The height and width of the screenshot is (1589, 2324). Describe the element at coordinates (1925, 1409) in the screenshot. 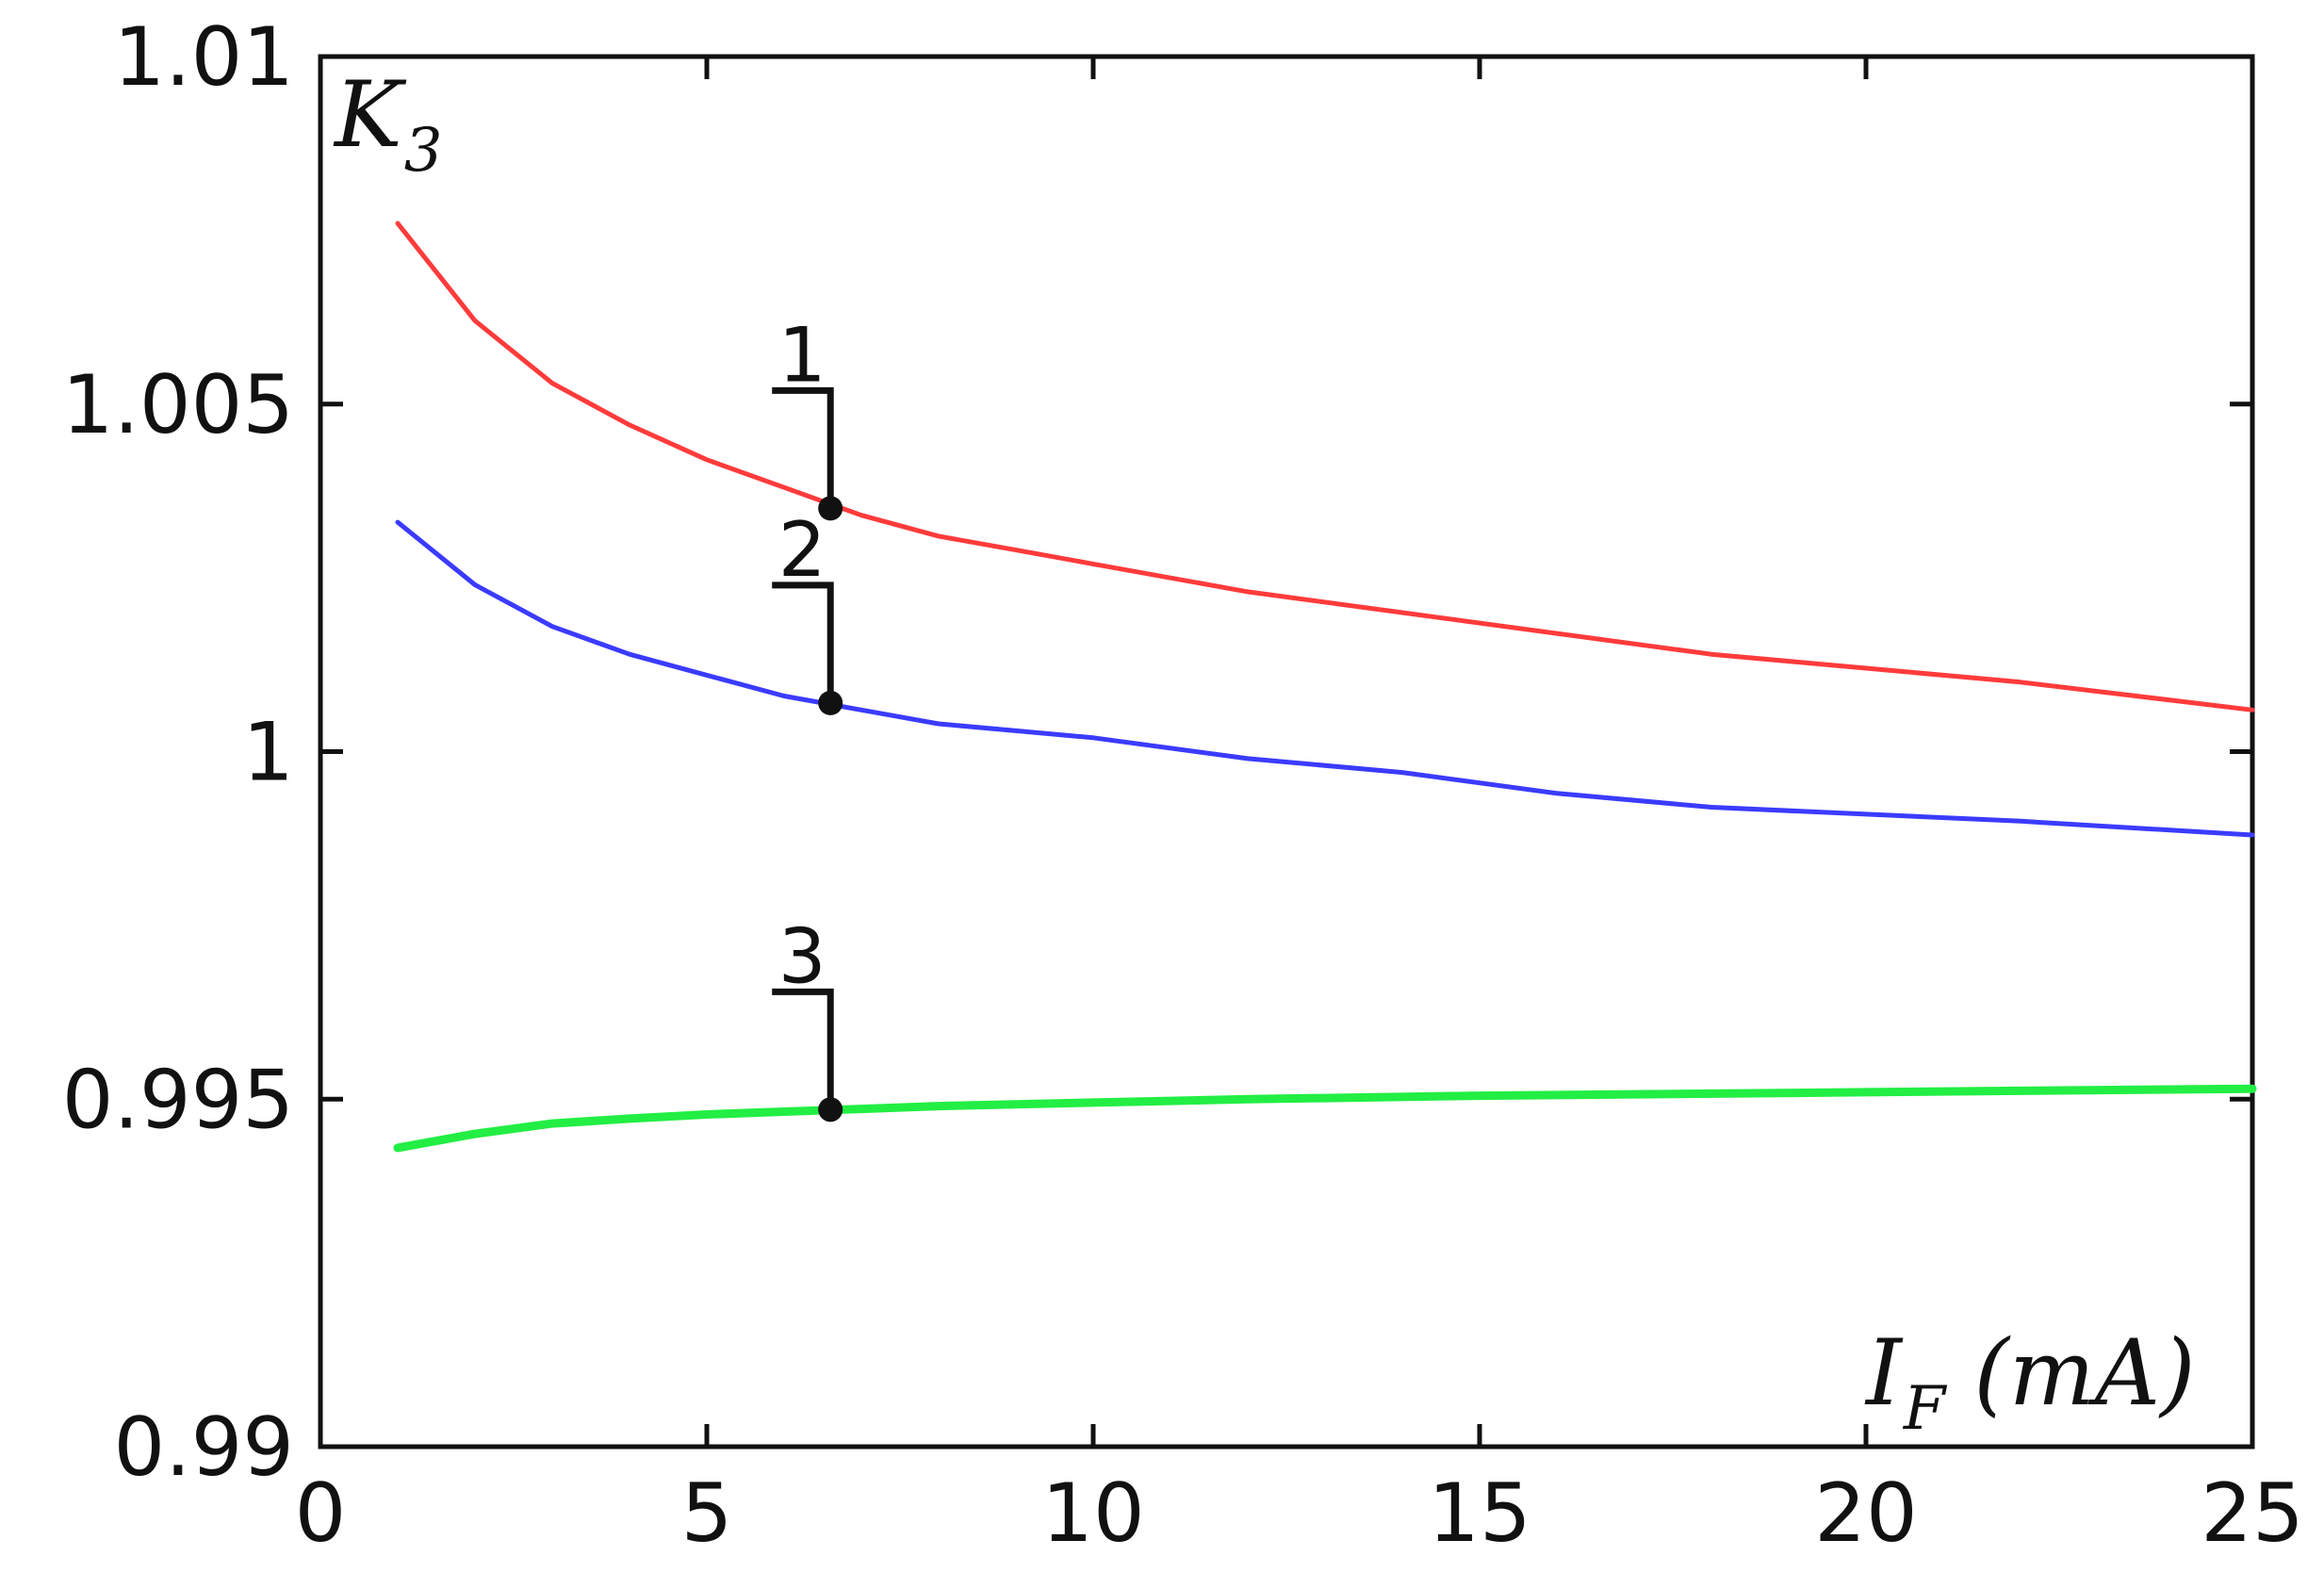

I see `x-axis-label-sub: F` at that location.